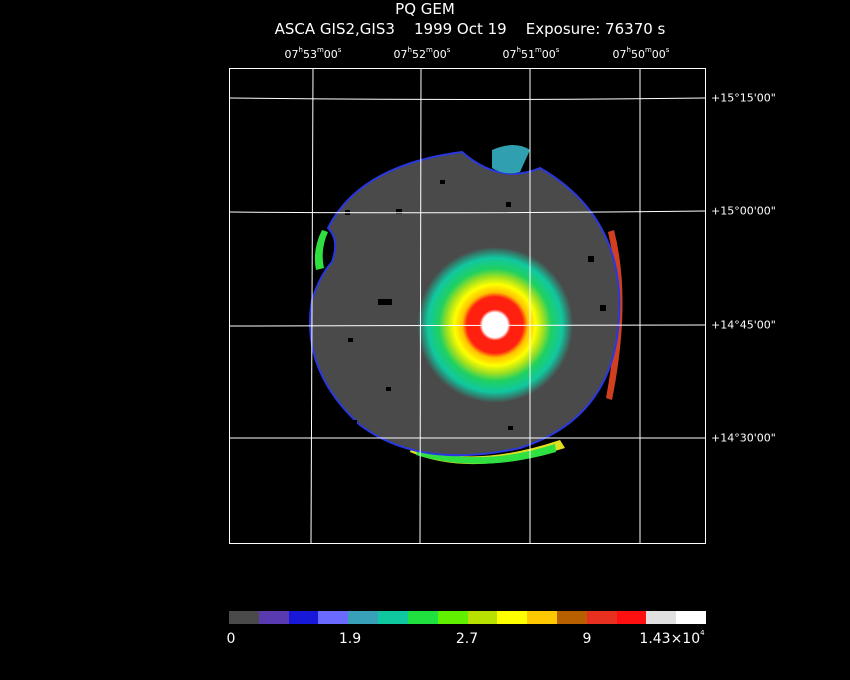  What do you see at coordinates (743, 211) in the screenshot?
I see `dec-label-1500: +15°00'00"` at bounding box center [743, 211].